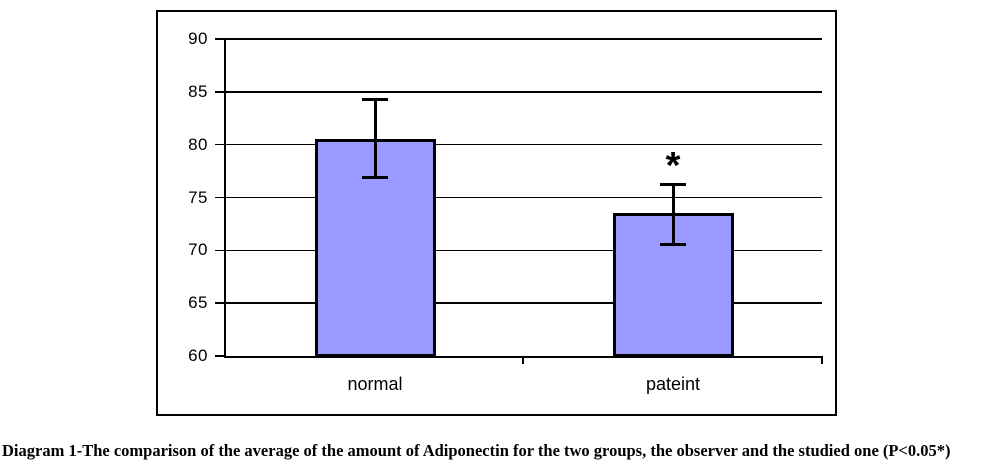  Describe the element at coordinates (375, 384) in the screenshot. I see `x-category-label: normal` at that location.